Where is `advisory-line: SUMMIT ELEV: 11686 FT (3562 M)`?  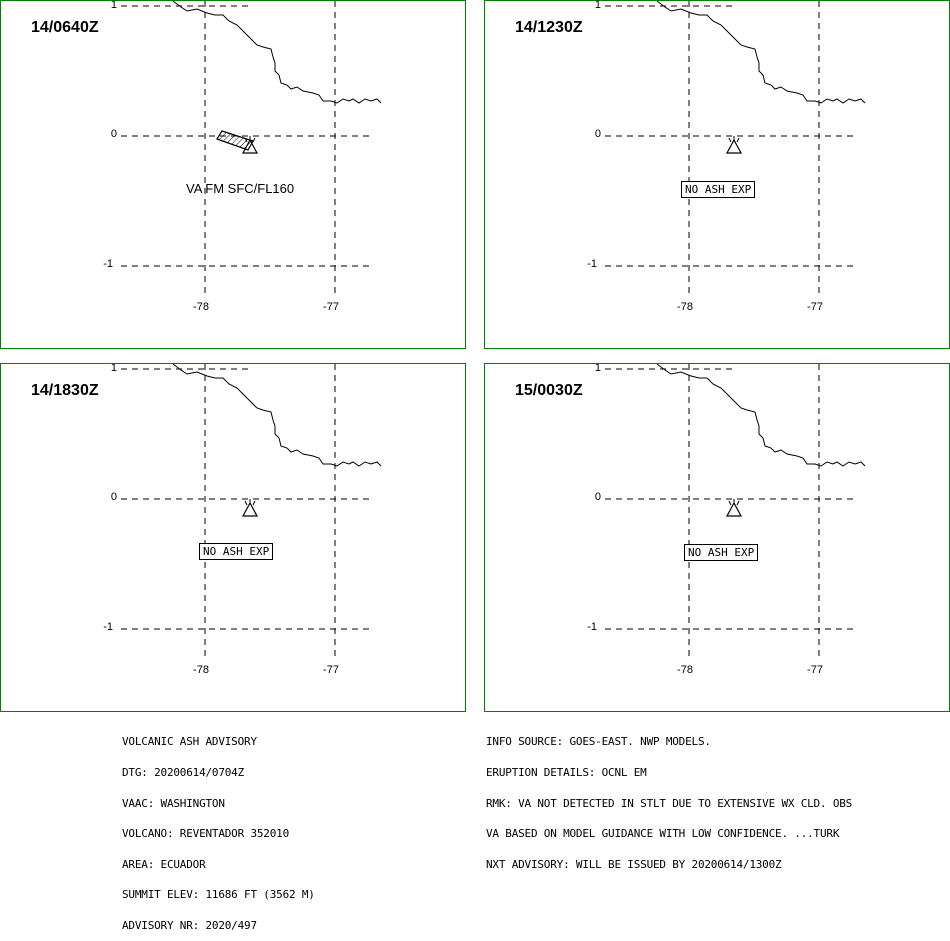 advisory-line: SUMMIT ELEV: 11686 FT (3562 M) is located at coordinates (218, 895).